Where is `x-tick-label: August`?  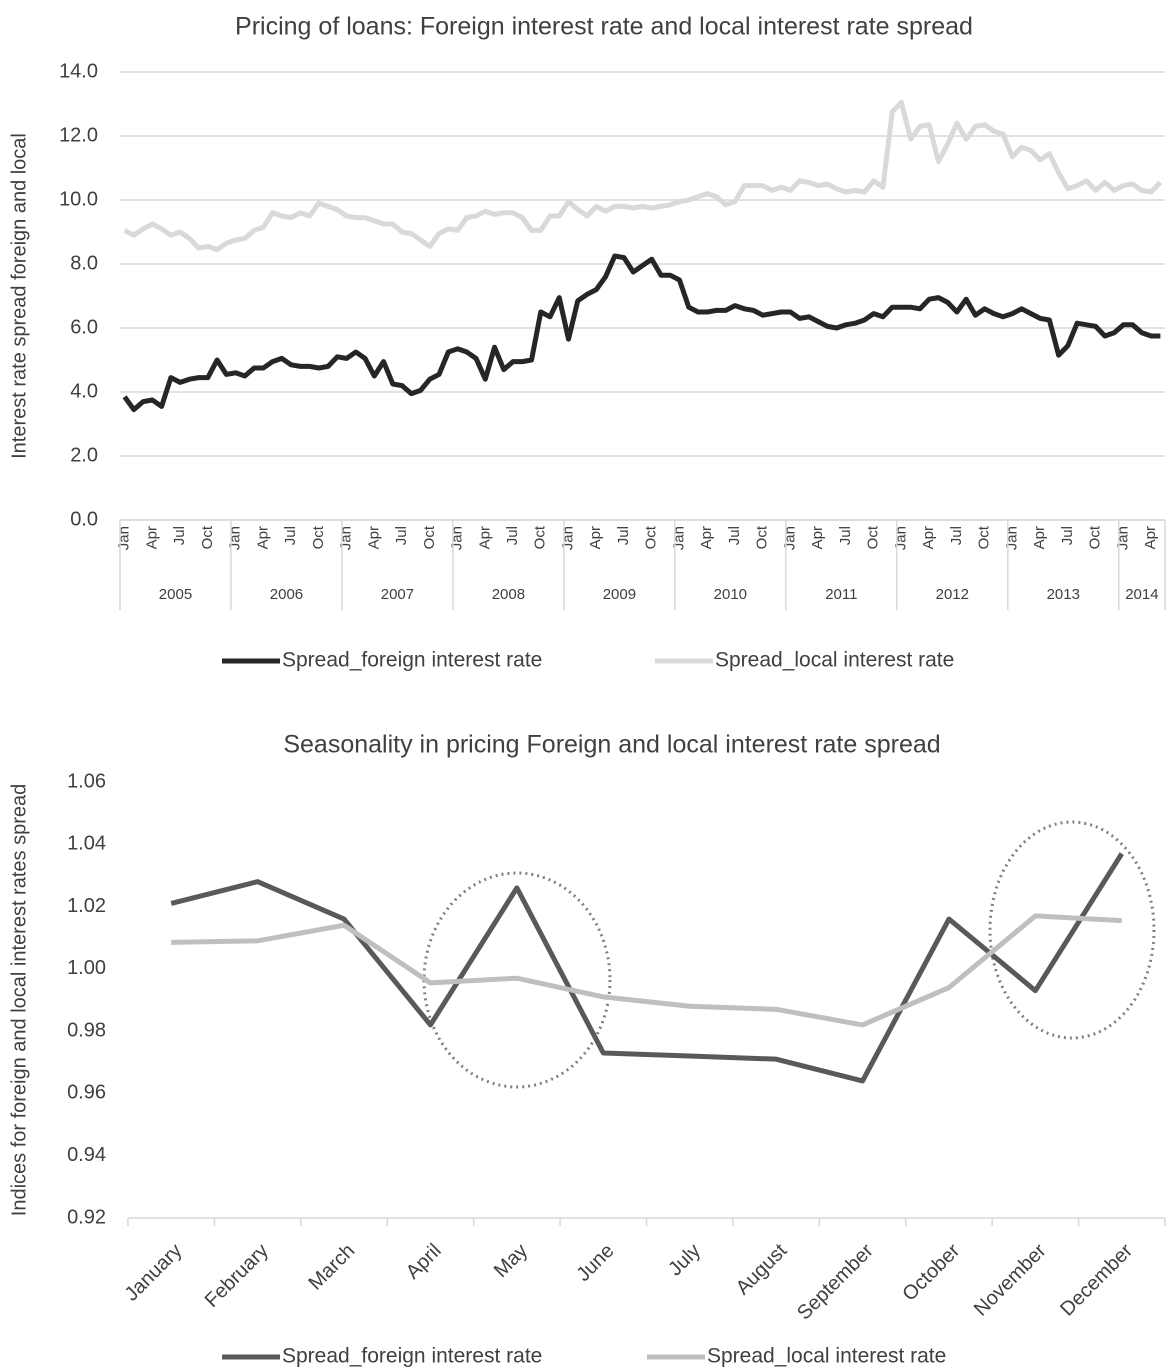 x-tick-label: August is located at coordinates (762, 1269).